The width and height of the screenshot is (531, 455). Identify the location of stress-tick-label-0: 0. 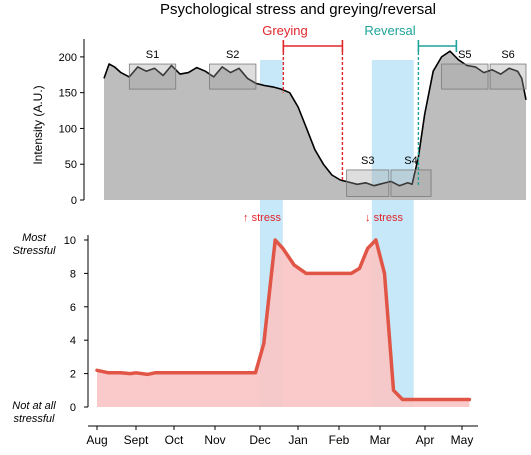
(73, 408).